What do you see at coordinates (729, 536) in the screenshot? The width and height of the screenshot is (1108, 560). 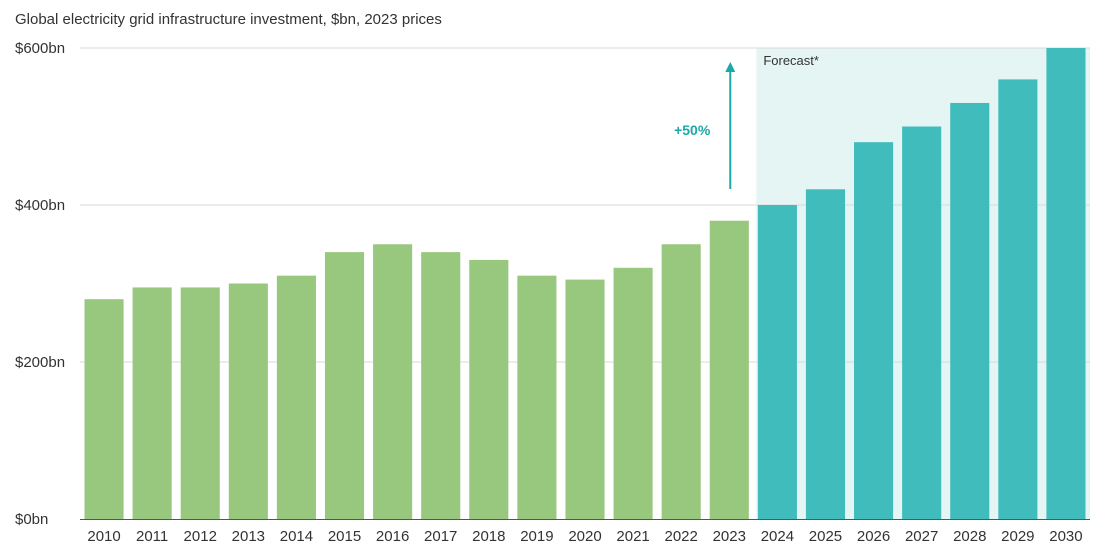 I see `x-tick-label: 2023` at bounding box center [729, 536].